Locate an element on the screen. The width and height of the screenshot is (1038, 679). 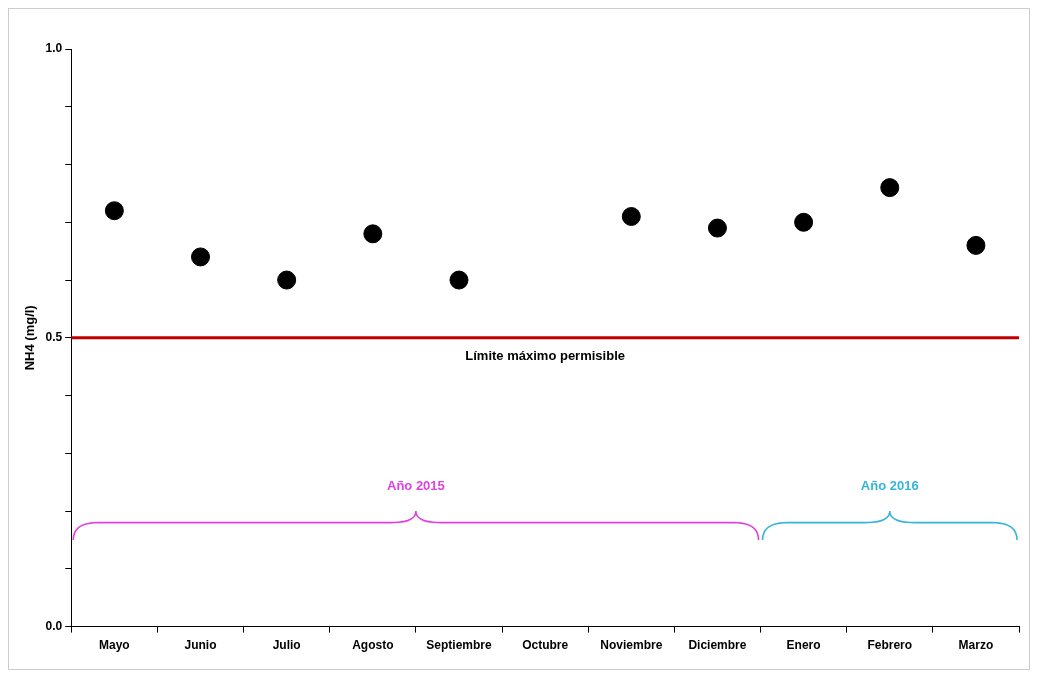
y-tick-label: 1.0 is located at coordinates (54, 48).